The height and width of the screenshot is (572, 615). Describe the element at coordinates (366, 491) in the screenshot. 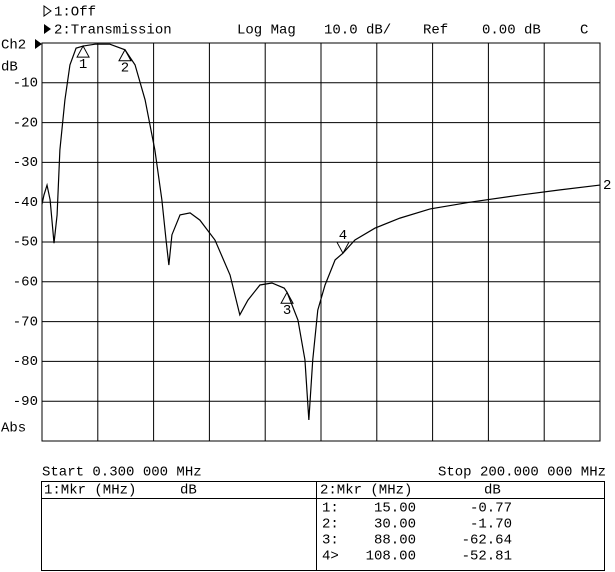

I see `table-title: 2:Mkr (MHz)` at that location.